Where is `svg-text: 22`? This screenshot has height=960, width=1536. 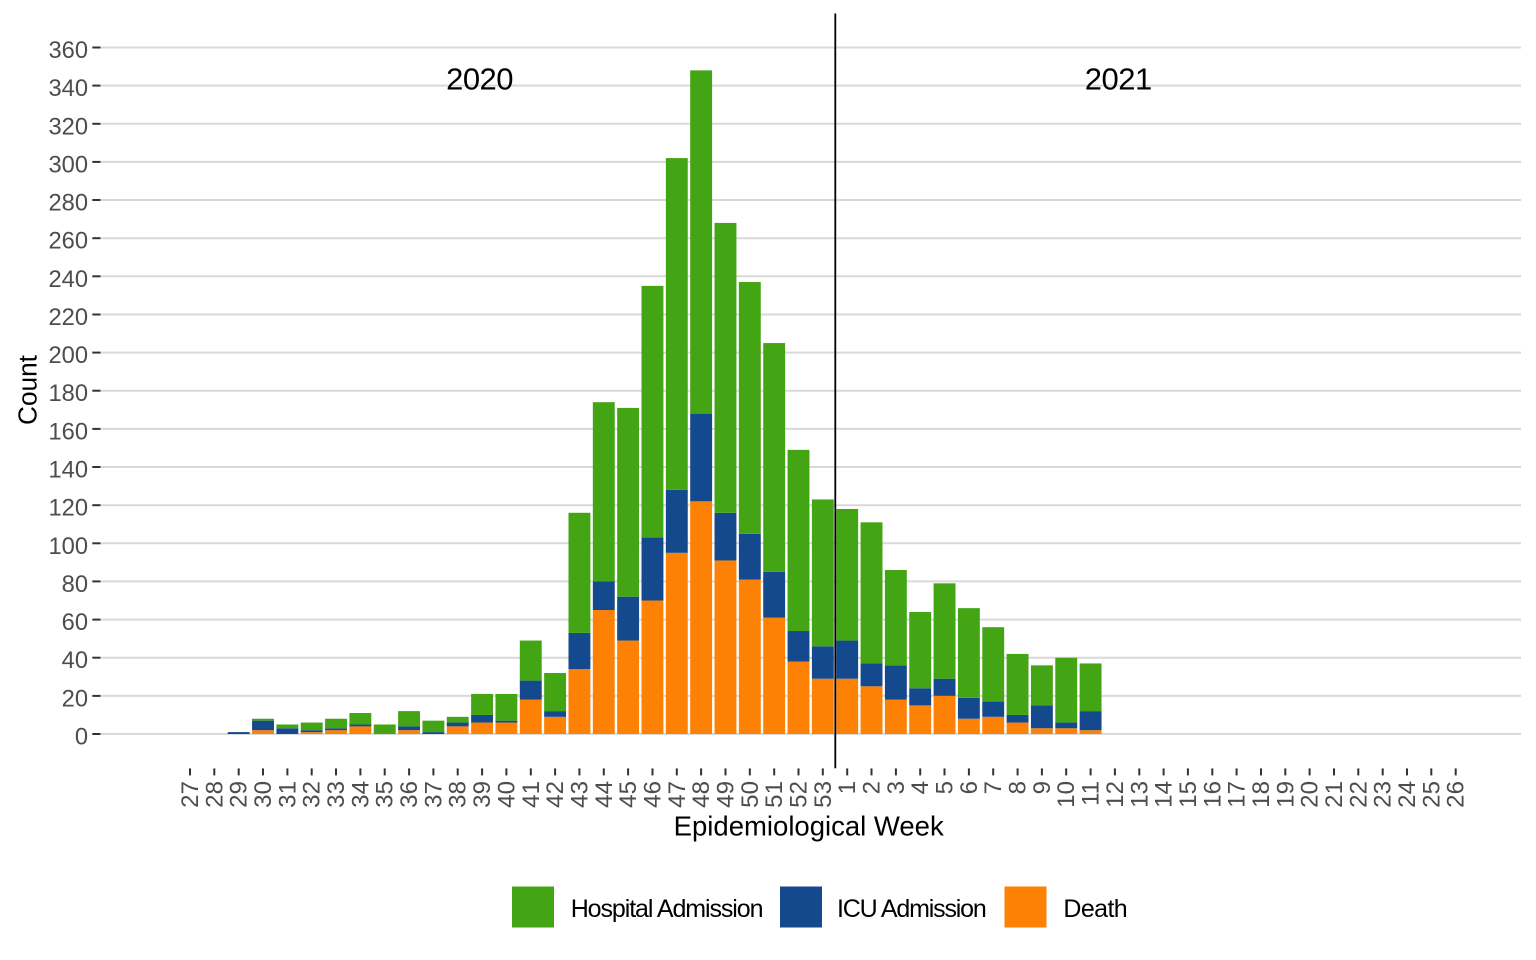 svg-text: 22 is located at coordinates (1358, 794).